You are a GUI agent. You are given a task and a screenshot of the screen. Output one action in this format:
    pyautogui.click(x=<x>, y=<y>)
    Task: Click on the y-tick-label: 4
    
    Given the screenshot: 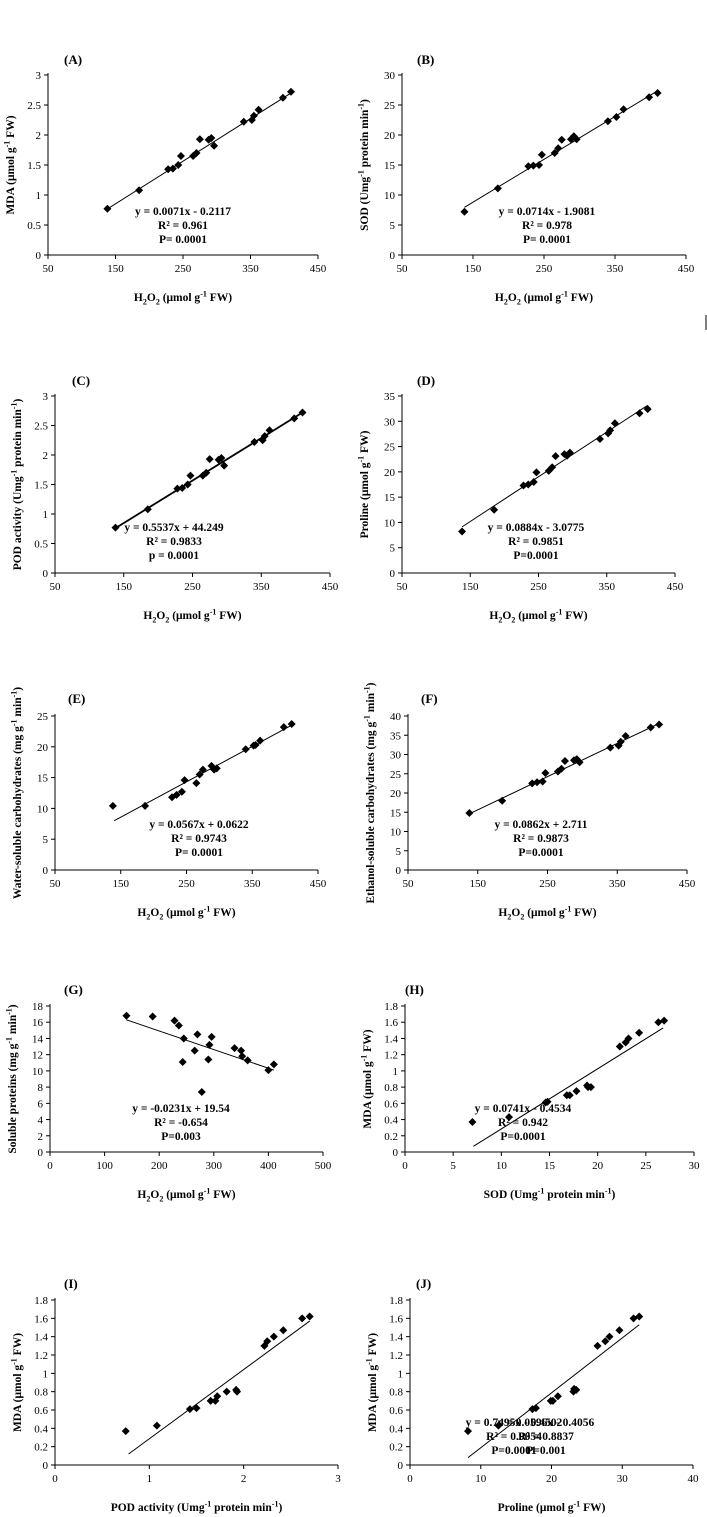 What is the action you would take?
    pyautogui.click(x=41, y=1121)
    